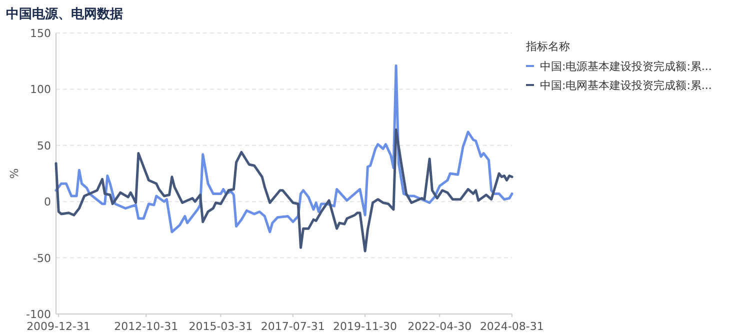 The height and width of the screenshot is (334, 731). What do you see at coordinates (44, 145) in the screenshot?
I see `y-tick-label: 50` at bounding box center [44, 145].